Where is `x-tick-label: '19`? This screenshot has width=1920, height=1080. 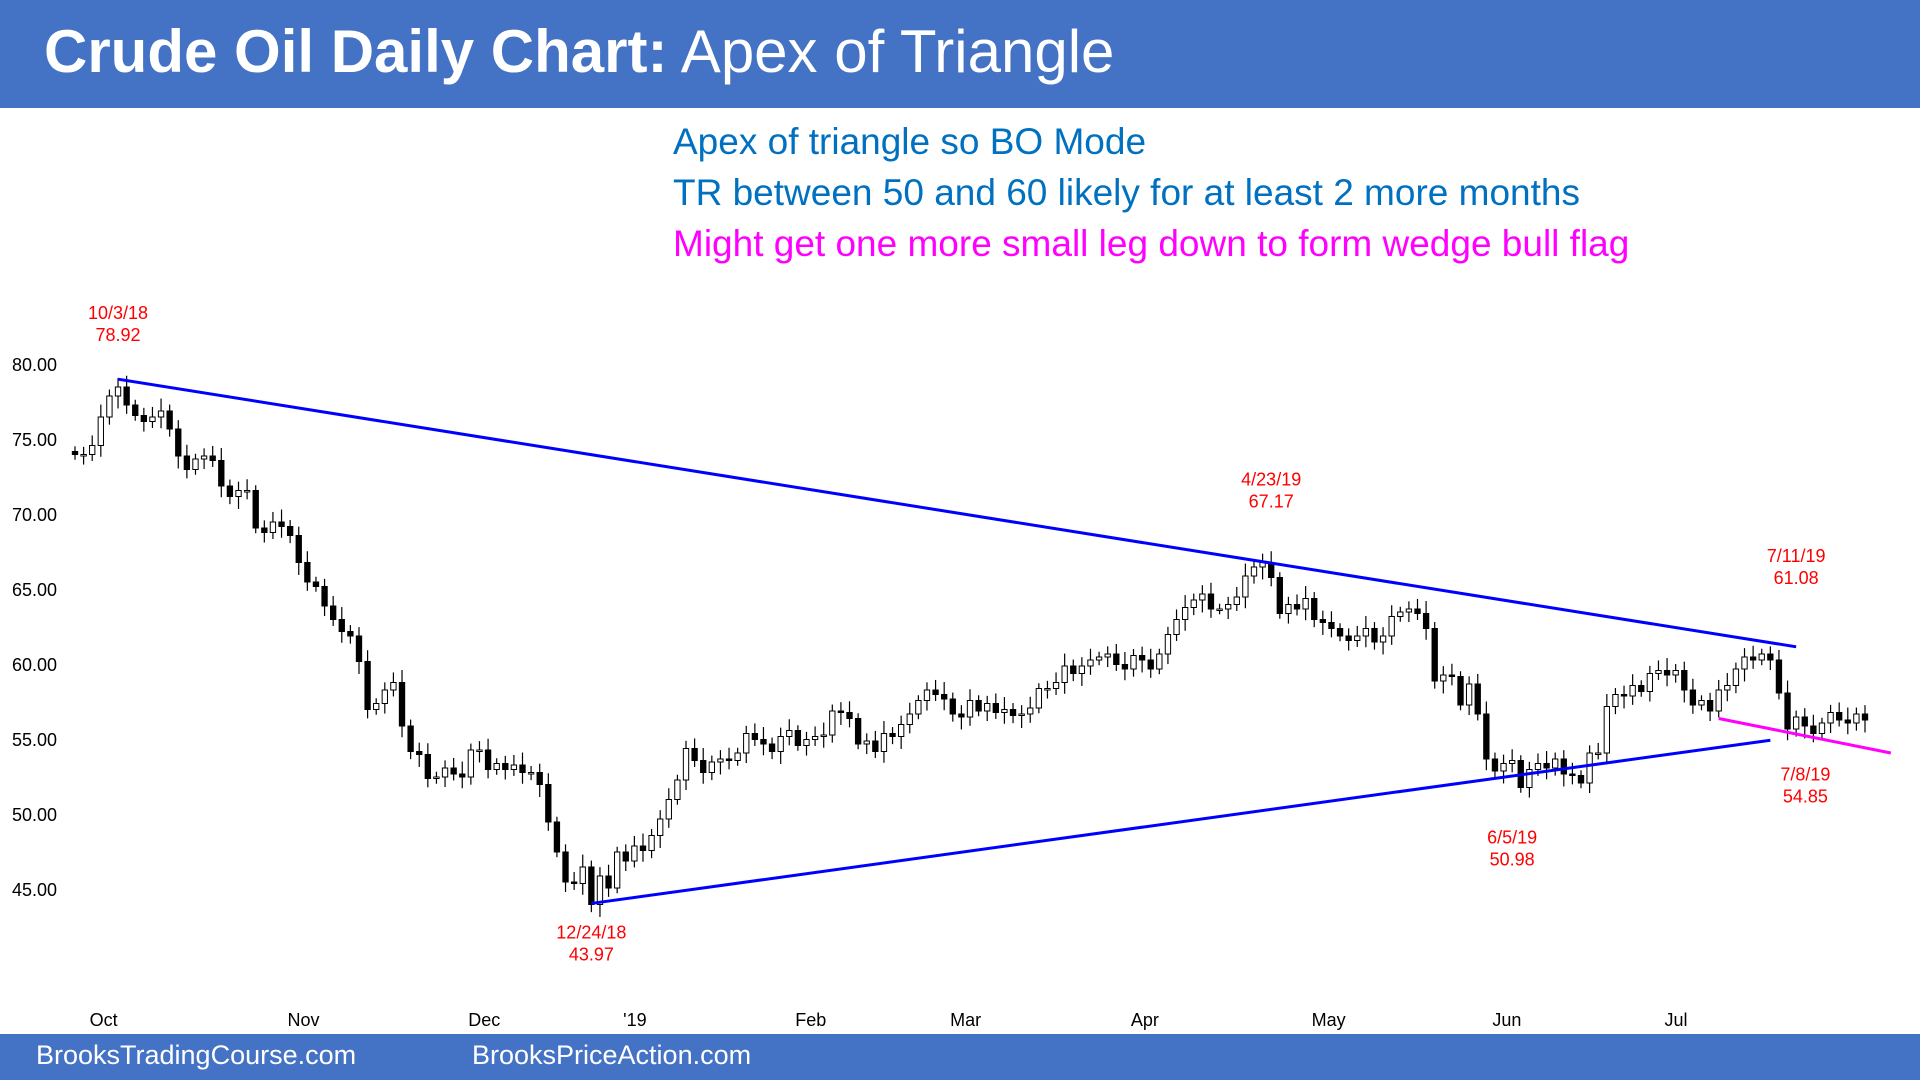 x-tick-label: '19 is located at coordinates (634, 1020).